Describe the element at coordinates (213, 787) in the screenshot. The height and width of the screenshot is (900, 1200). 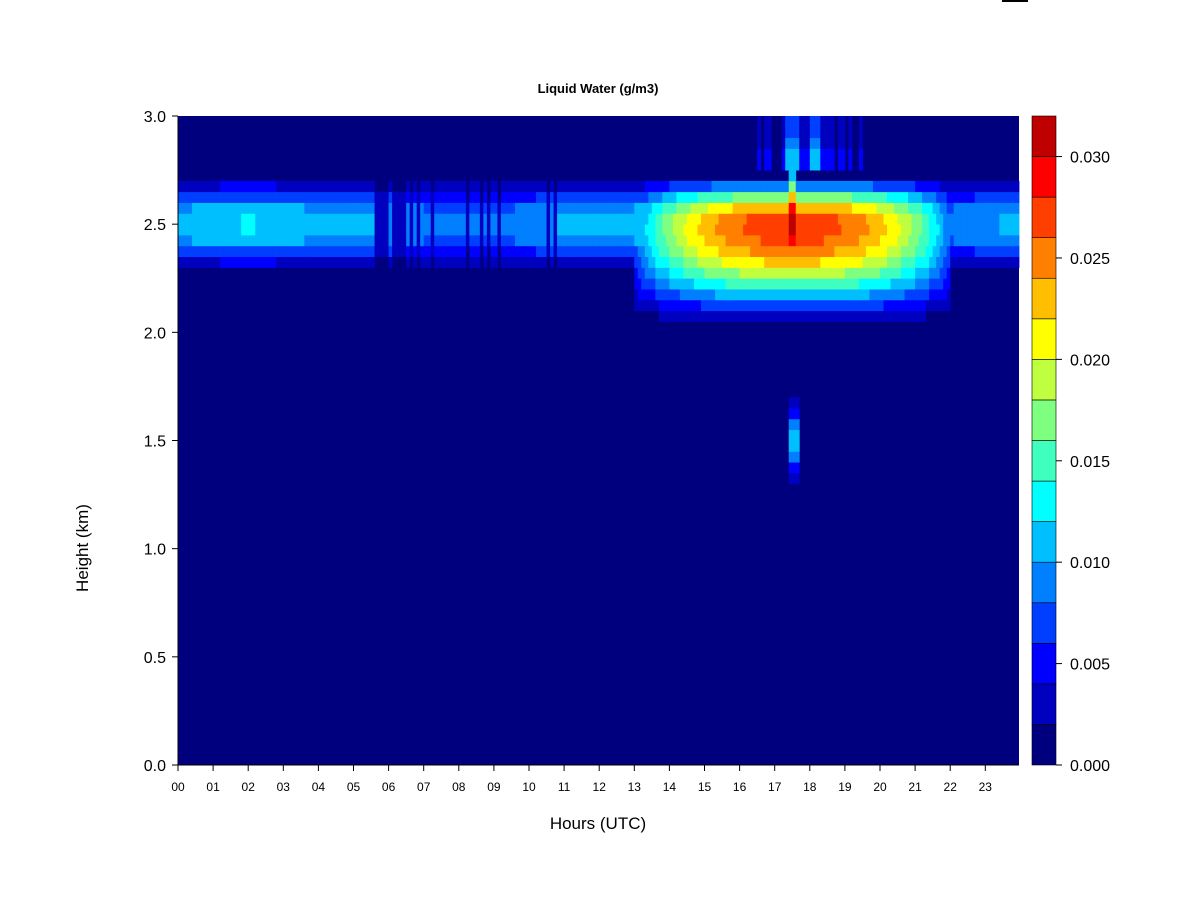
I see `x-tick-label: 01` at that location.